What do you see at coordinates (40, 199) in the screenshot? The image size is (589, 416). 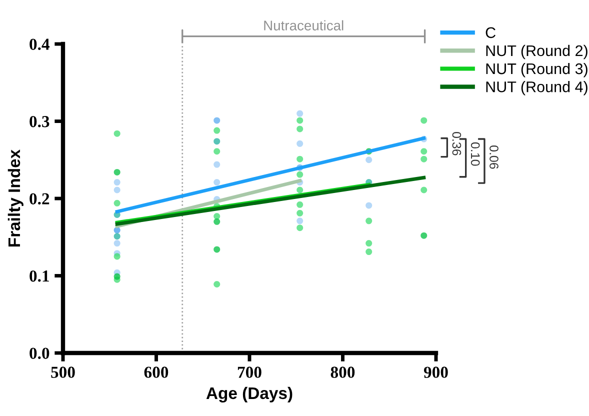 I see `y-tick-label: 0.2` at bounding box center [40, 199].